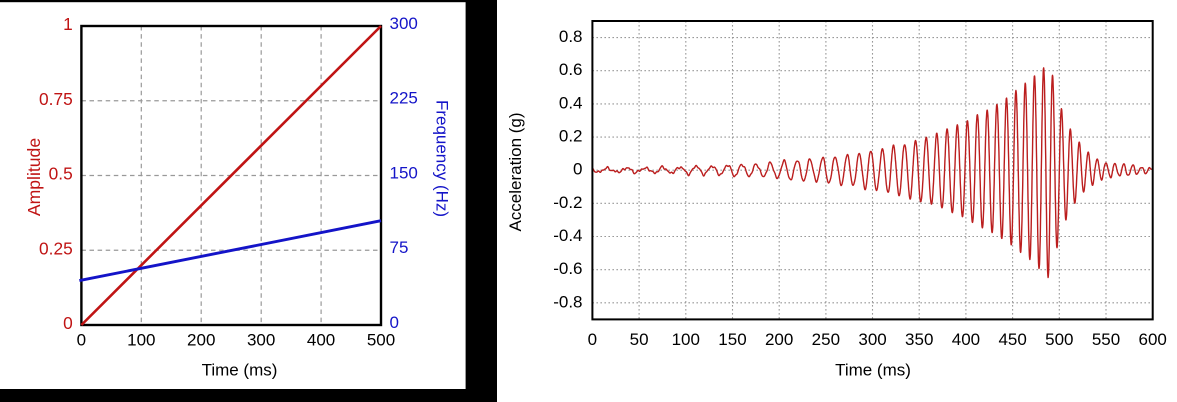 The width and height of the screenshot is (1177, 402). What do you see at coordinates (1153, 339) in the screenshot?
I see `svg-text: 600` at bounding box center [1153, 339].